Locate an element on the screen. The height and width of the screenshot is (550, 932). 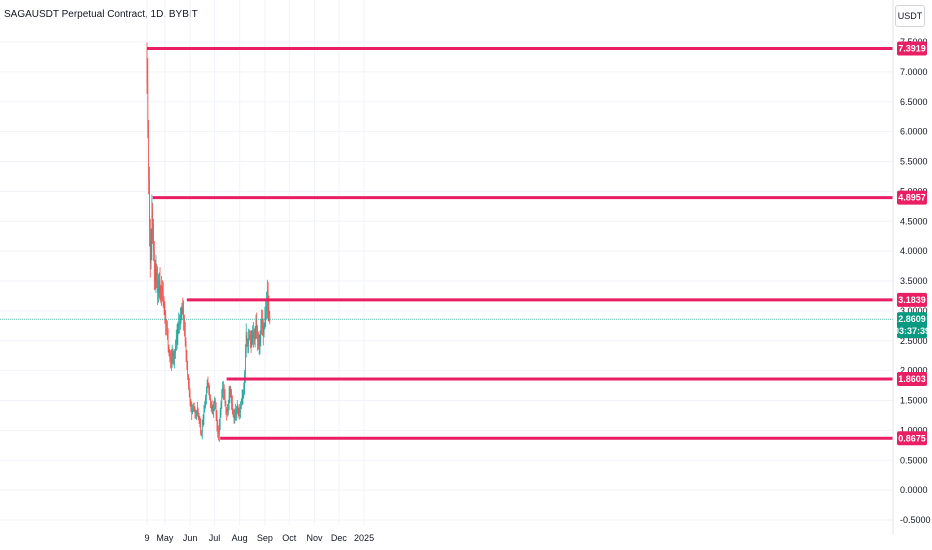
chart-title: SAGAUSDT Perpetual Contract, 1D, BYBIT is located at coordinates (101, 14).